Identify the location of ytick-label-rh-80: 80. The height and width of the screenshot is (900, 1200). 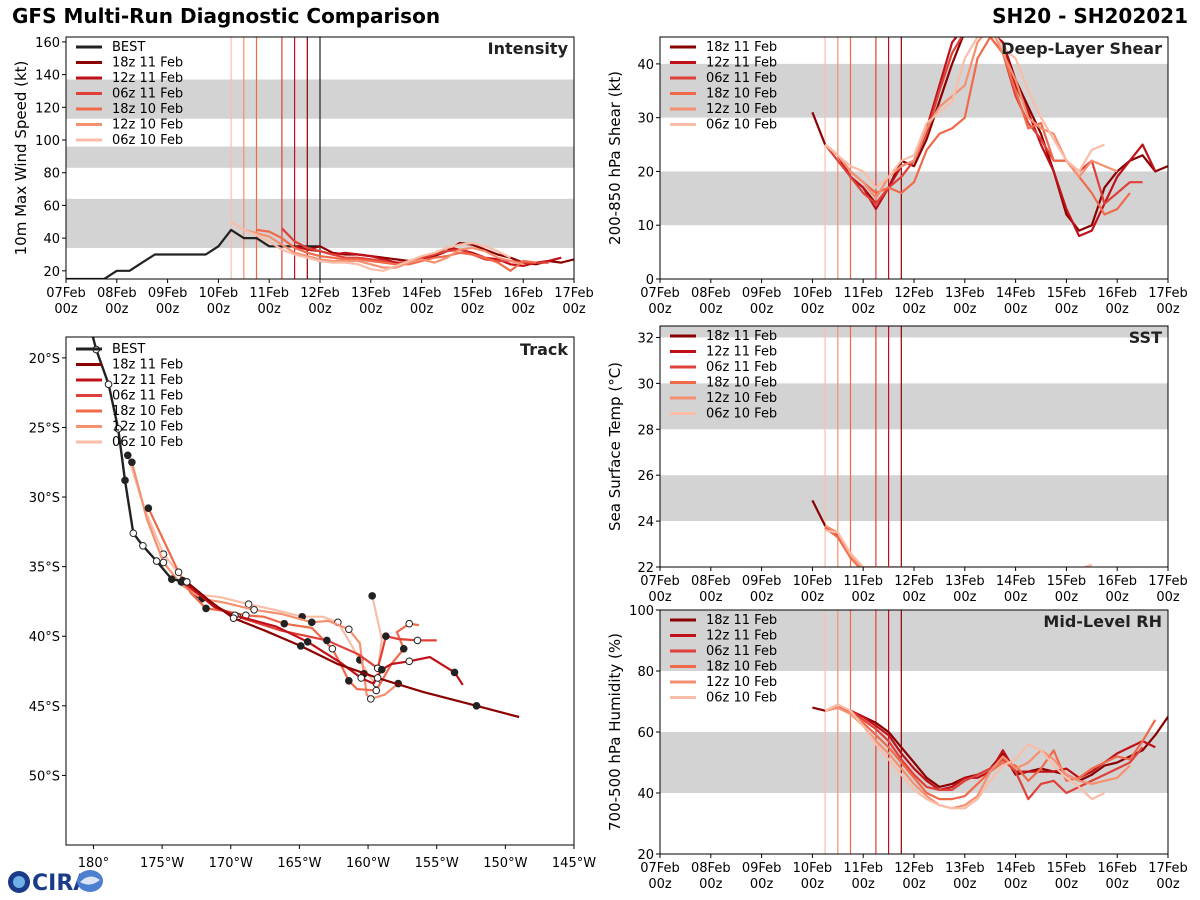
(645, 672).